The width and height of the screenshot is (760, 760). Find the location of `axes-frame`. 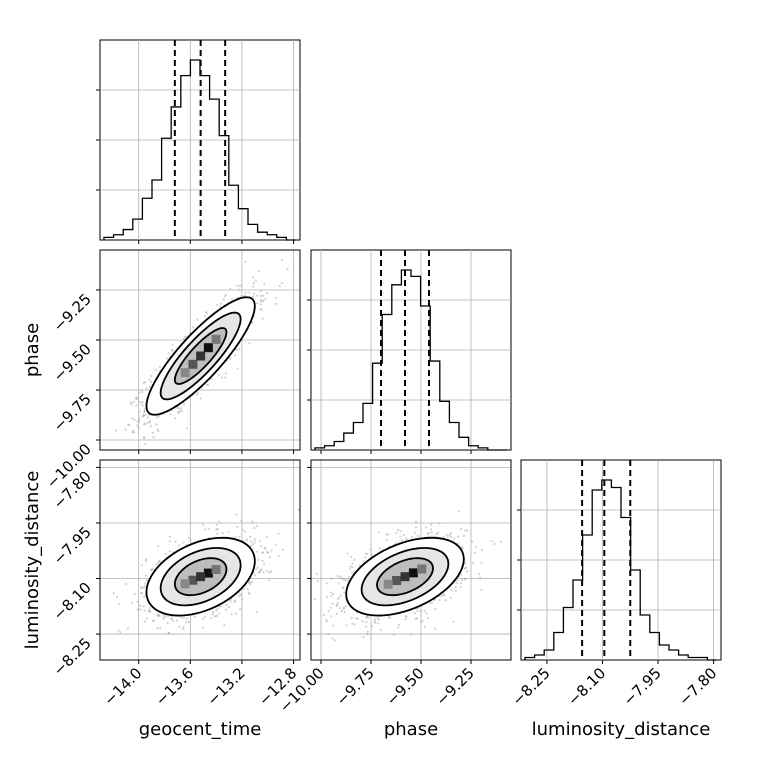

axes-frame is located at coordinates (200, 350).